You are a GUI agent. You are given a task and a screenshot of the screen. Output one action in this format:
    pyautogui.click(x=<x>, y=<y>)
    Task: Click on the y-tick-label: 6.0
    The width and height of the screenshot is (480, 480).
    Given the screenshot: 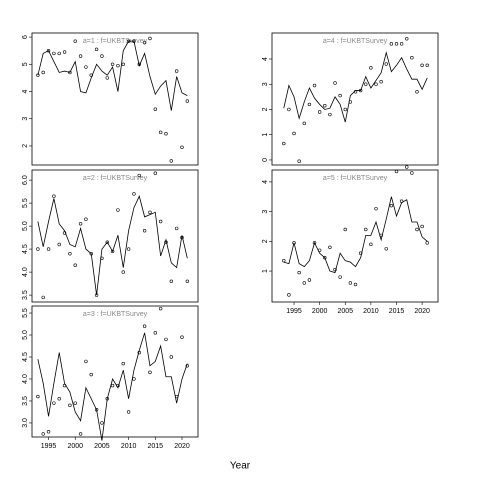 What is the action you would take?
    pyautogui.click(x=25, y=180)
    